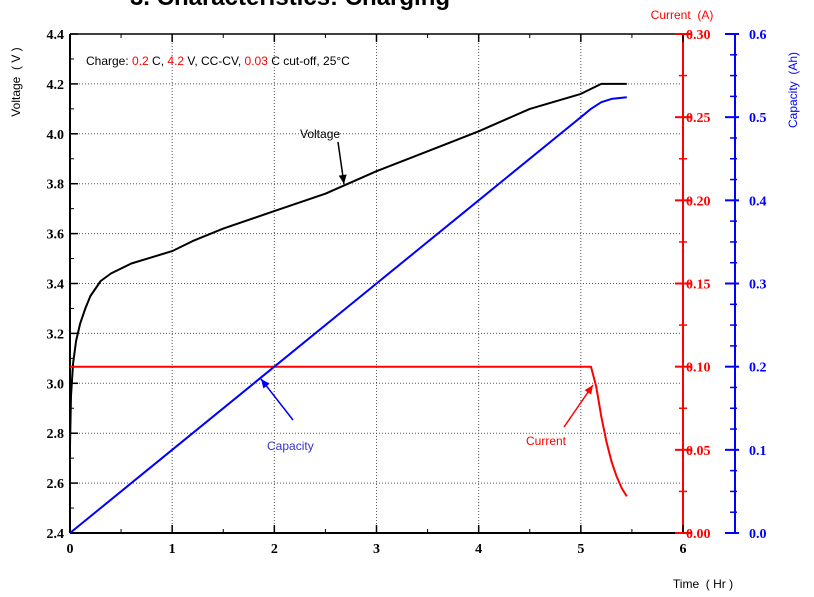 Image resolution: width=814 pixels, height=597 pixels. What do you see at coordinates (683, 549) in the screenshot?
I see `x-tick-label: 6` at bounding box center [683, 549].